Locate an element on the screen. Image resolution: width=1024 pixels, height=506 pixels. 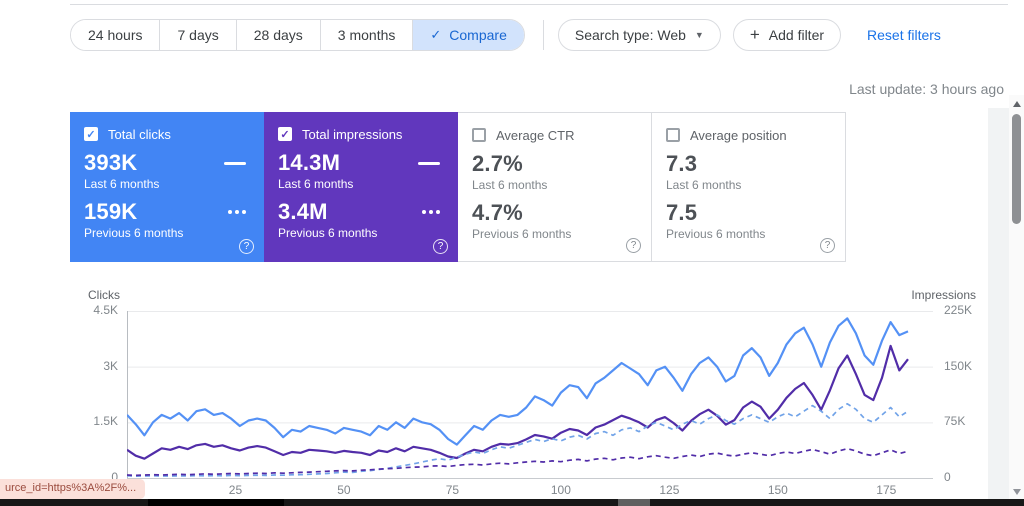
plus-icon: + is located at coordinates (754, 34).